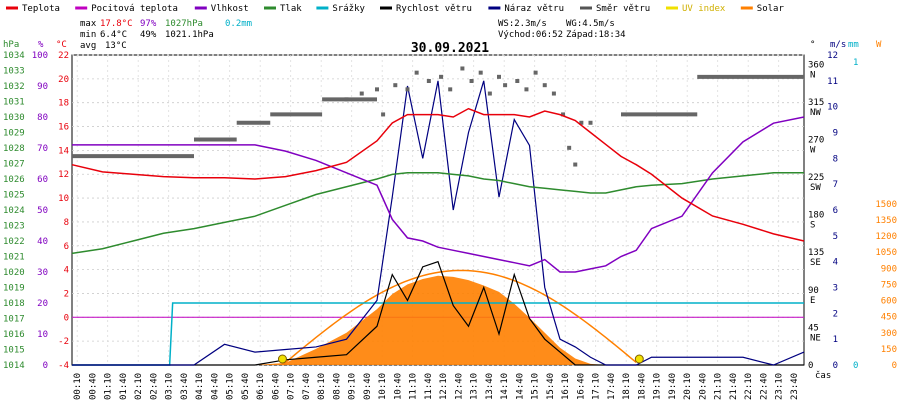 Image resolution: width=900 pixels, height=400 pixels. I want to click on tick-temp: 2, so click(66, 294).